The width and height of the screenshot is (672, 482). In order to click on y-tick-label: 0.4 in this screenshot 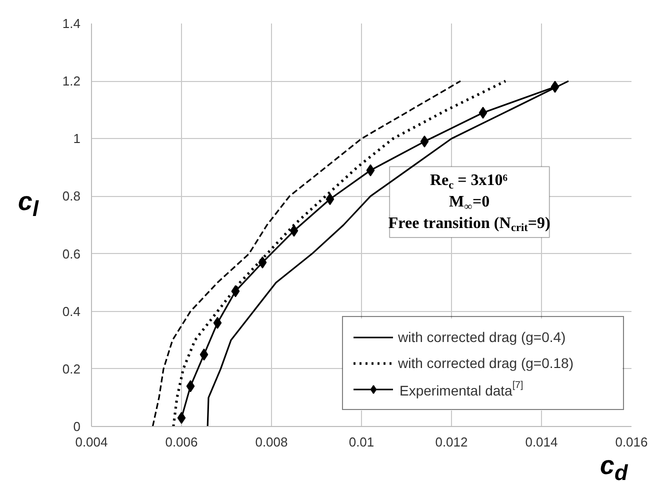, I will do `click(71, 311)`.